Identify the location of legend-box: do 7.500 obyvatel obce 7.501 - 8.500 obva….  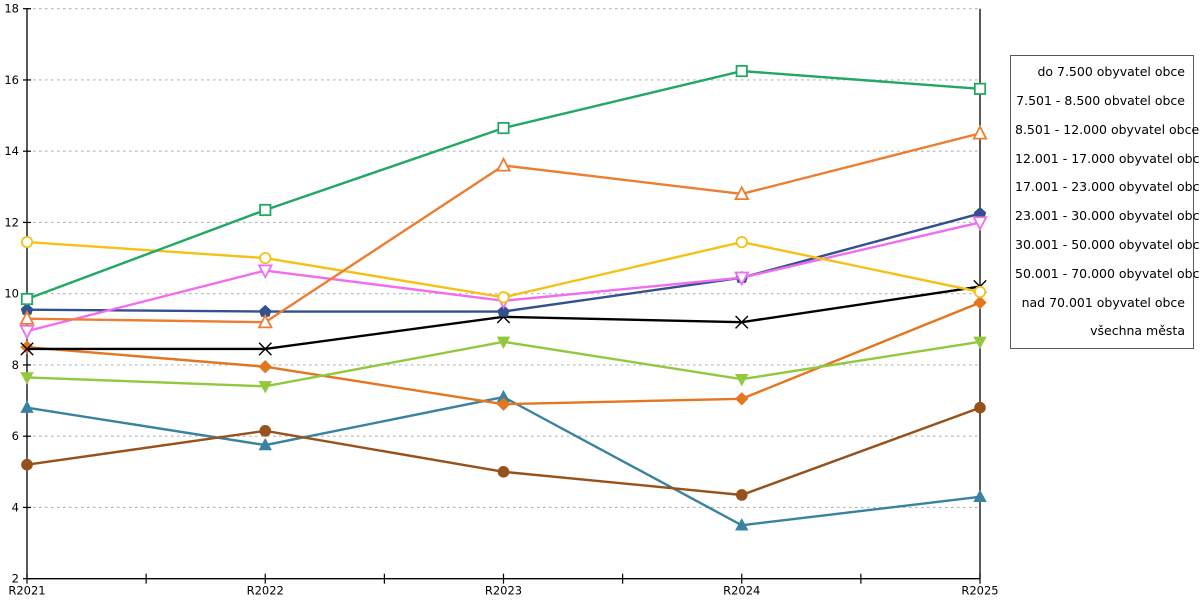
(1105, 202).